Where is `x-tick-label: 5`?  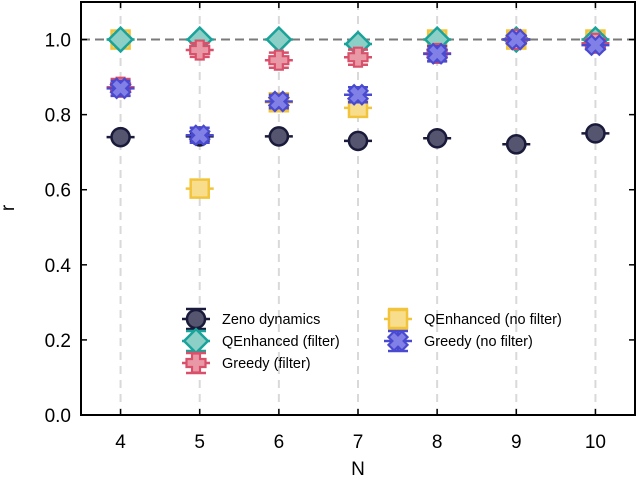
x-tick-label: 5 is located at coordinates (199, 442).